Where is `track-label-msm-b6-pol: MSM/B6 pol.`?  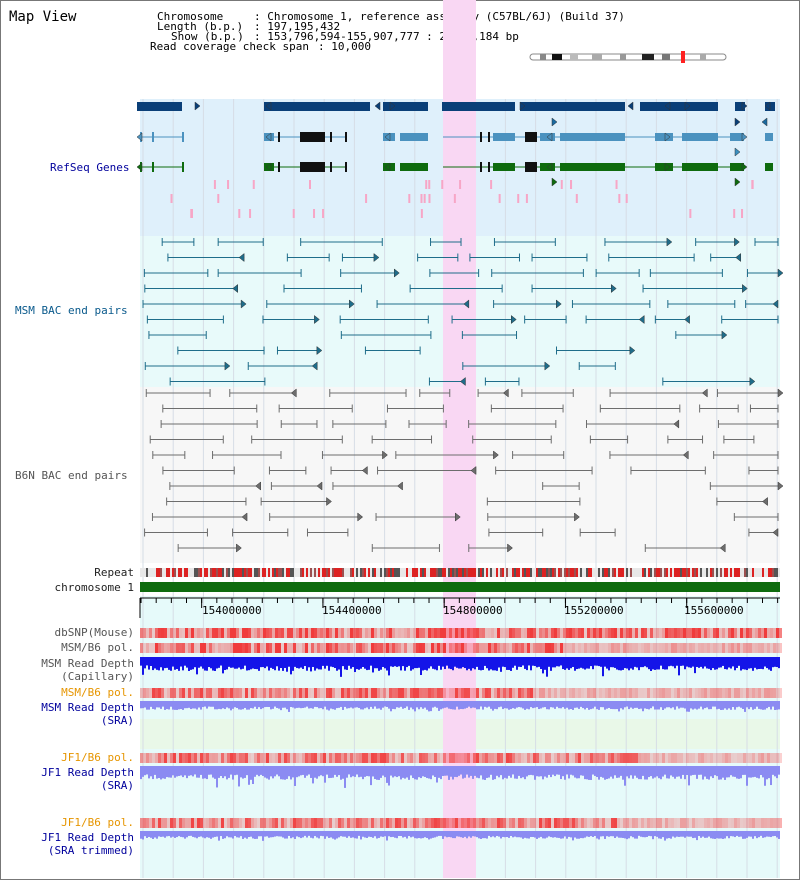 track-label-msm-b6-pol: MSM/B6 pol. is located at coordinates (97, 647).